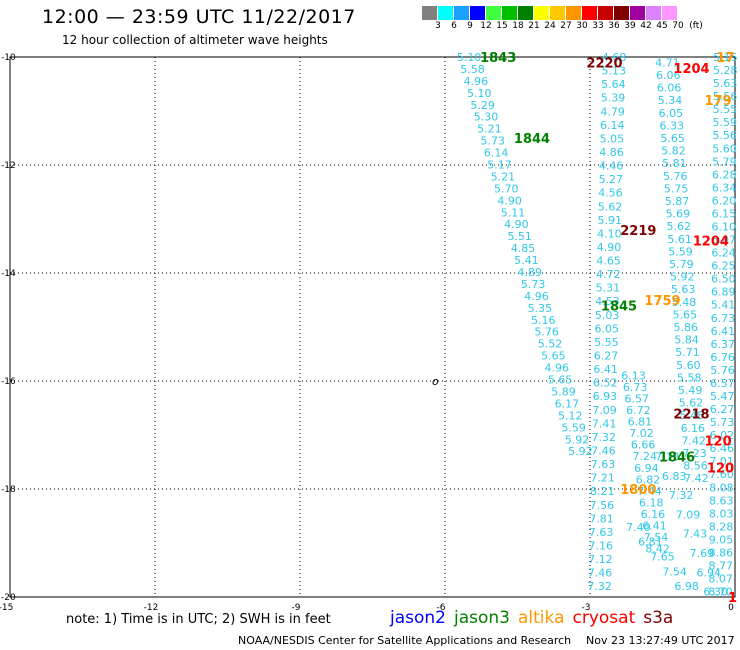 The image size is (740, 650). Describe the element at coordinates (643, 445) in the screenshot. I see `swh-value: 6.66` at that location.